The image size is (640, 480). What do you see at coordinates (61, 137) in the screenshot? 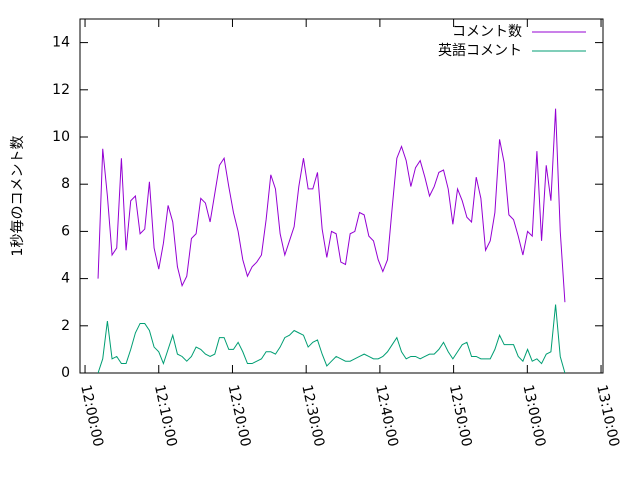
I see `y-tick-label: 10` at bounding box center [61, 137].